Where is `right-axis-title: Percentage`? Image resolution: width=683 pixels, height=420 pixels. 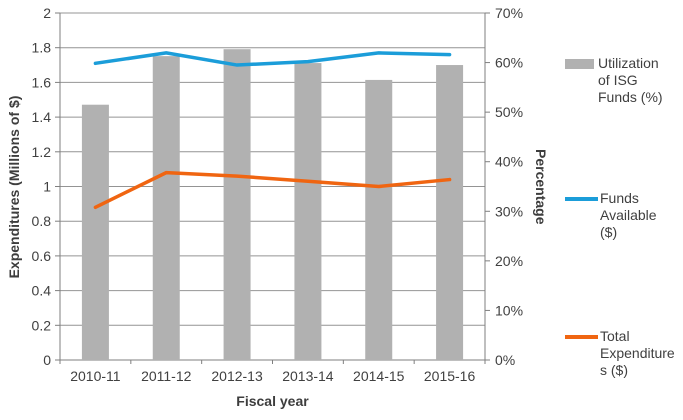
right-axis-title: Percentage is located at coordinates (541, 186).